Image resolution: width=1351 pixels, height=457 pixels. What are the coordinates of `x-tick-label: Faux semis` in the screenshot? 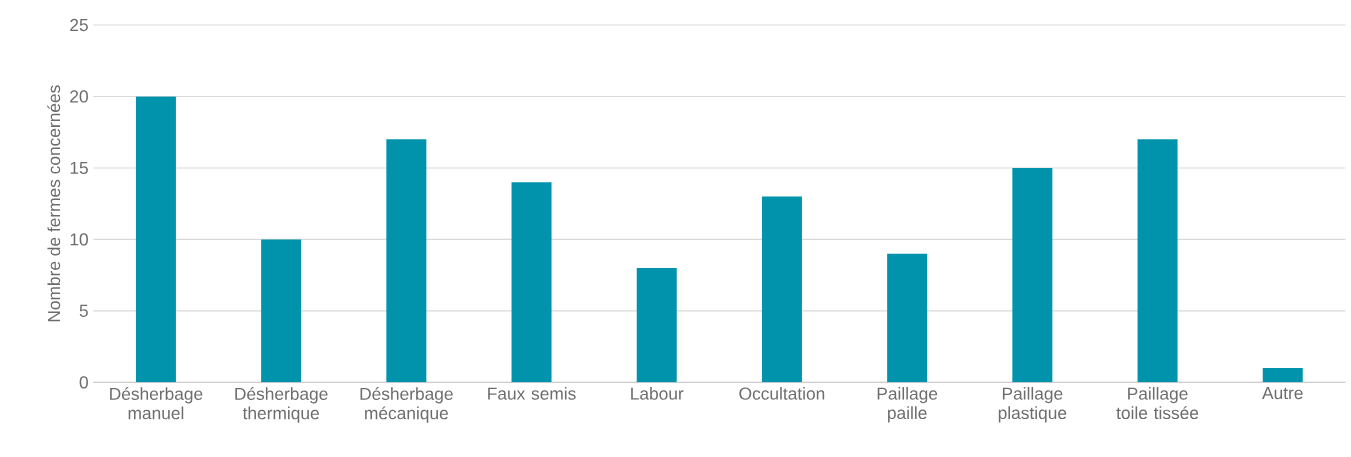 It's located at (532, 393).